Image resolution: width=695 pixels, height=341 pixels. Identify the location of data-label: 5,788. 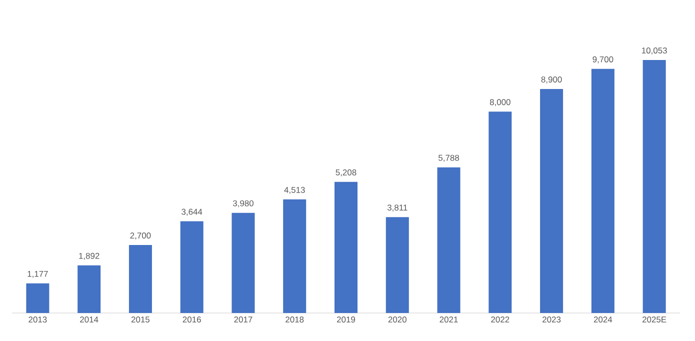
(448, 158).